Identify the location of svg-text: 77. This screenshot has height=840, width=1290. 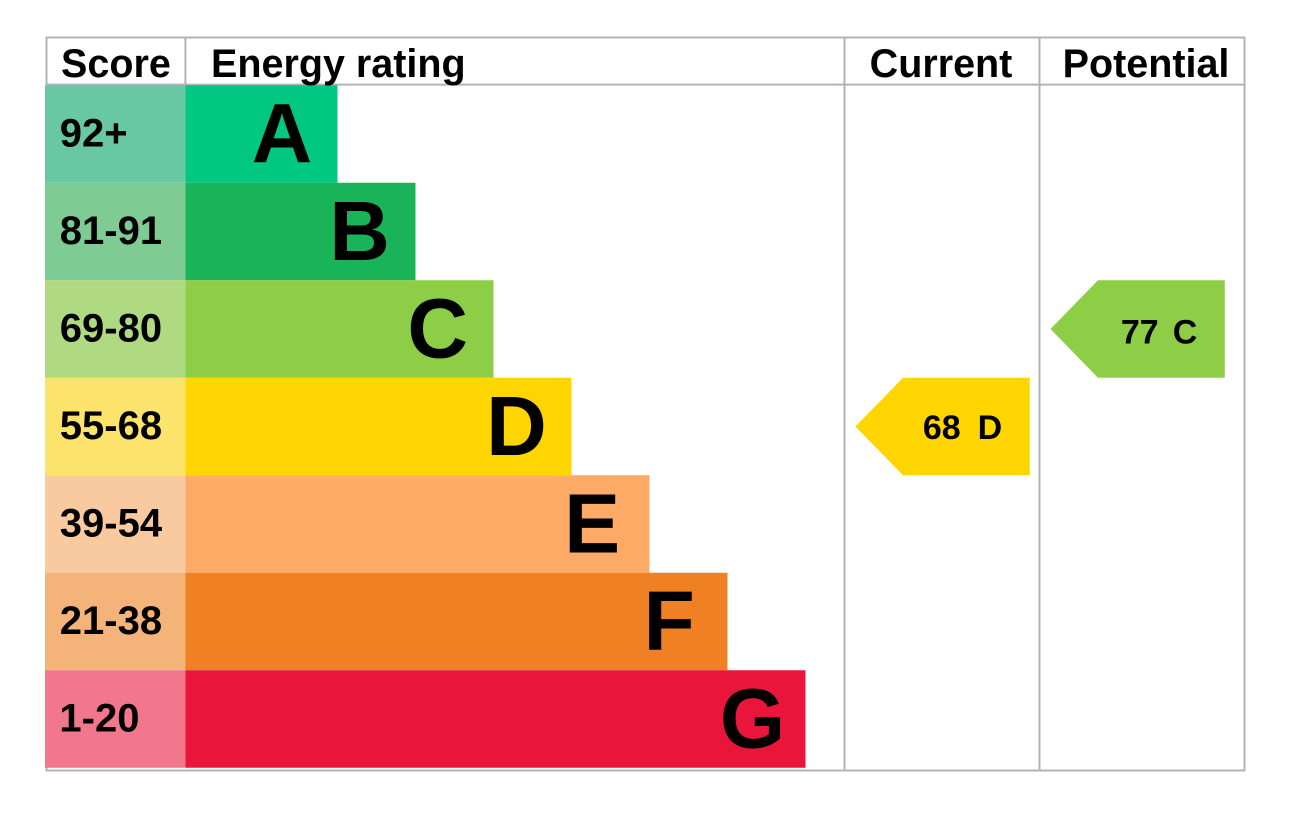
(1140, 332).